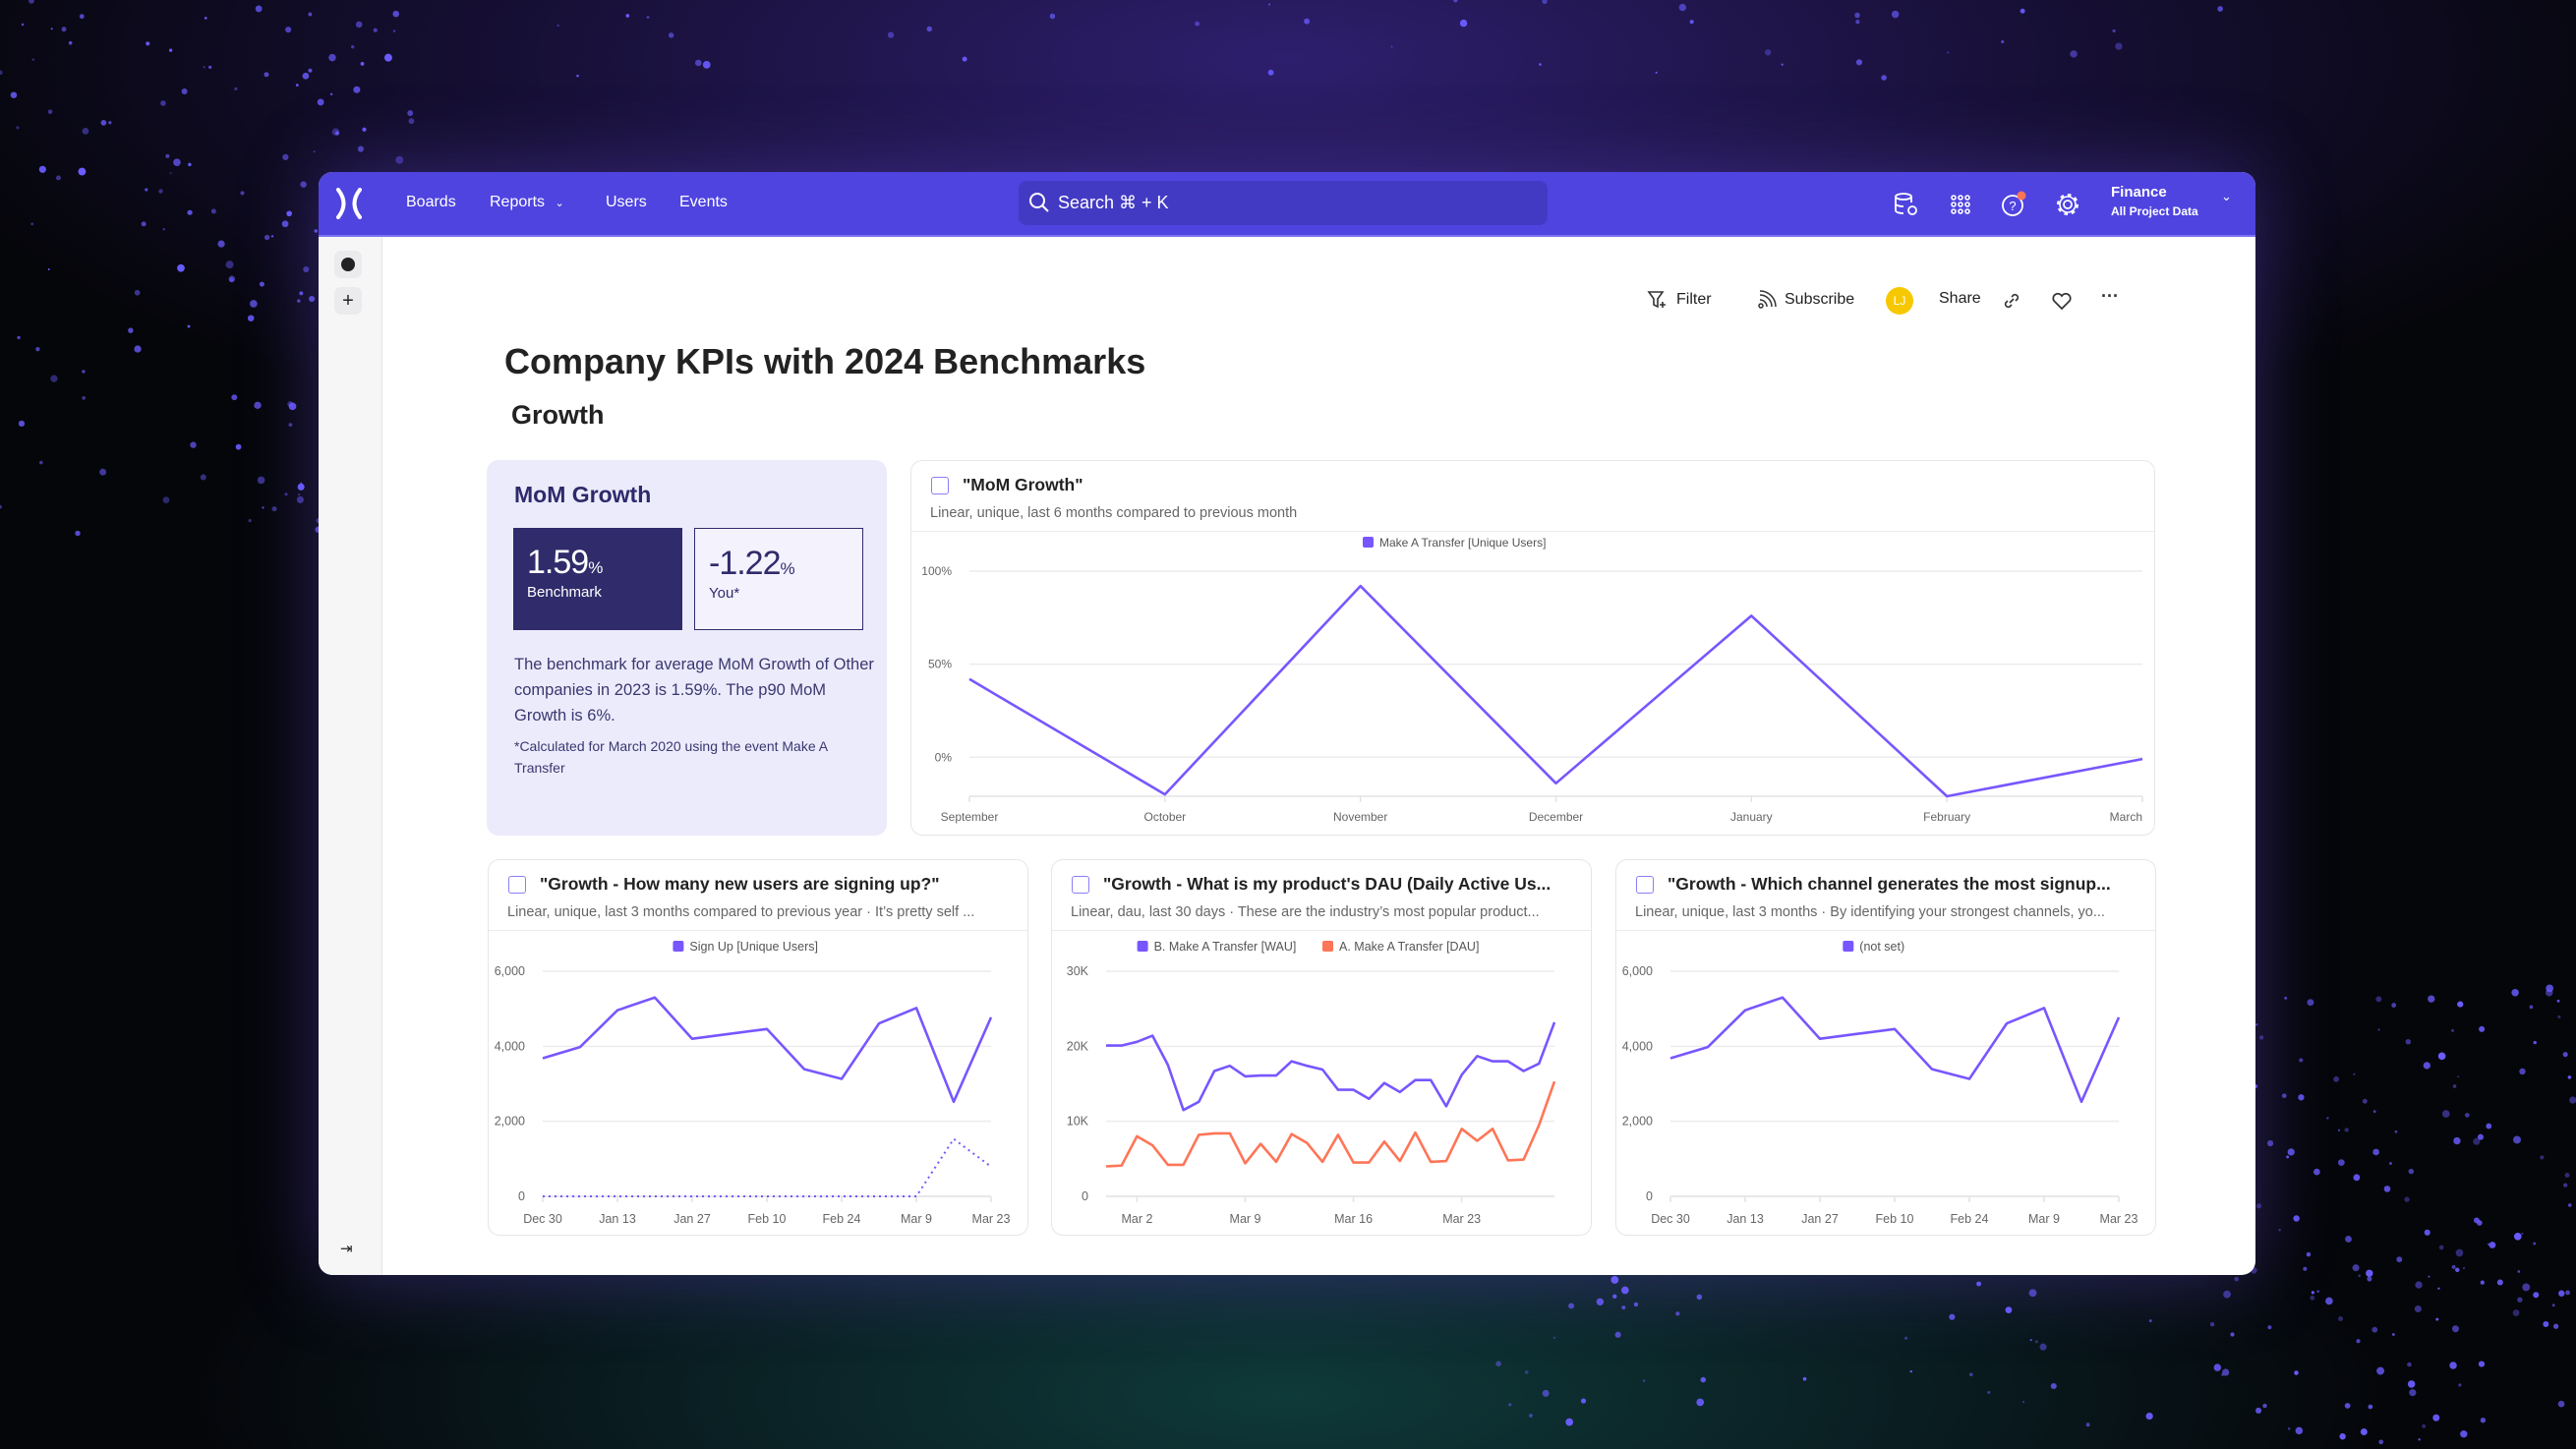 The width and height of the screenshot is (2576, 1449). Describe the element at coordinates (1679, 300) in the screenshot. I see `filter-button: Filter` at that location.